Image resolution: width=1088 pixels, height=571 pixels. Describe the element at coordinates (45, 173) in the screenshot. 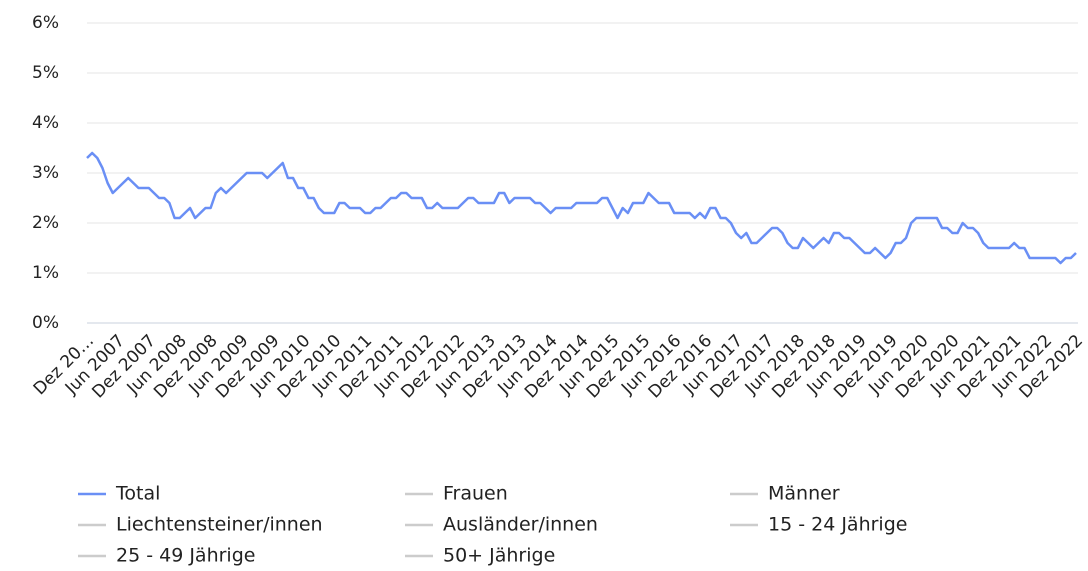

I see `y-tick-label: 3%` at that location.